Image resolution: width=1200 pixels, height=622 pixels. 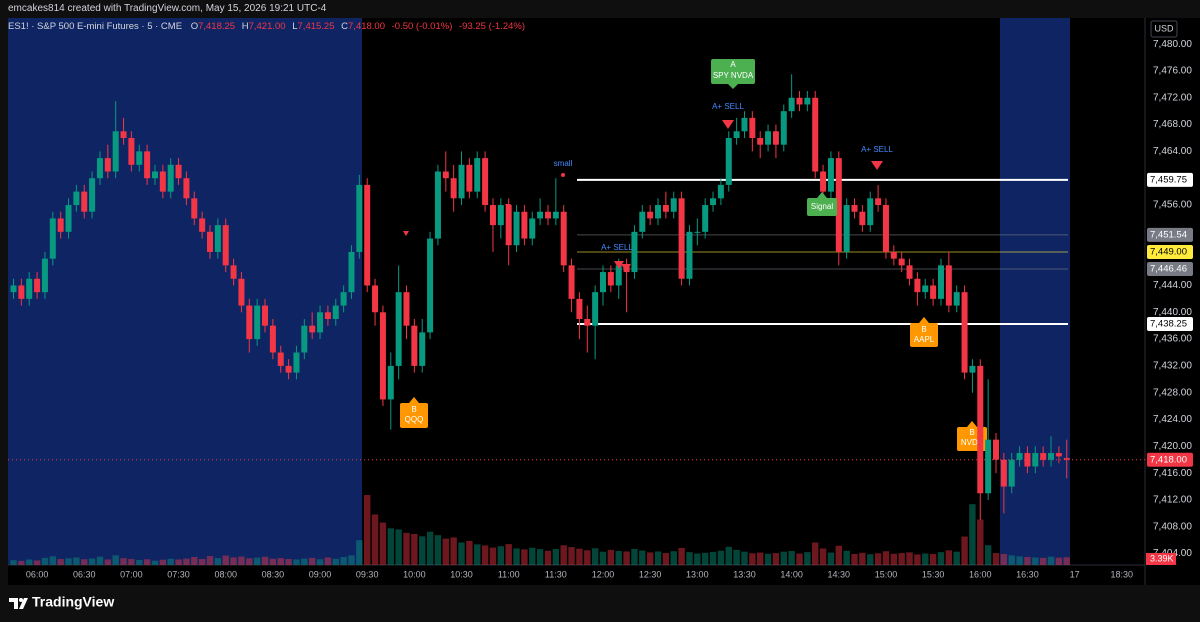 I want to click on level-tag-label: 7,459.75, so click(x=1168, y=179).